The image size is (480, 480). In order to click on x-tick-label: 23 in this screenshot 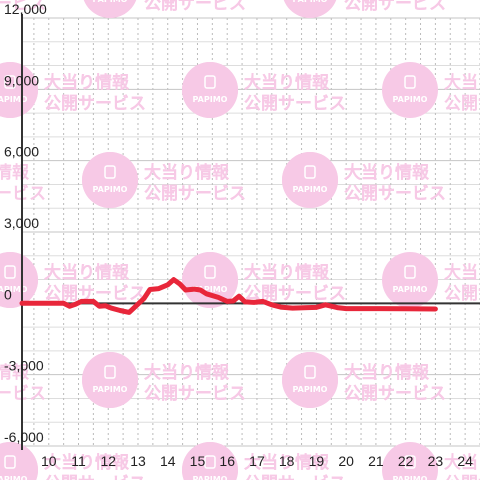, I will do `click(436, 461)`.